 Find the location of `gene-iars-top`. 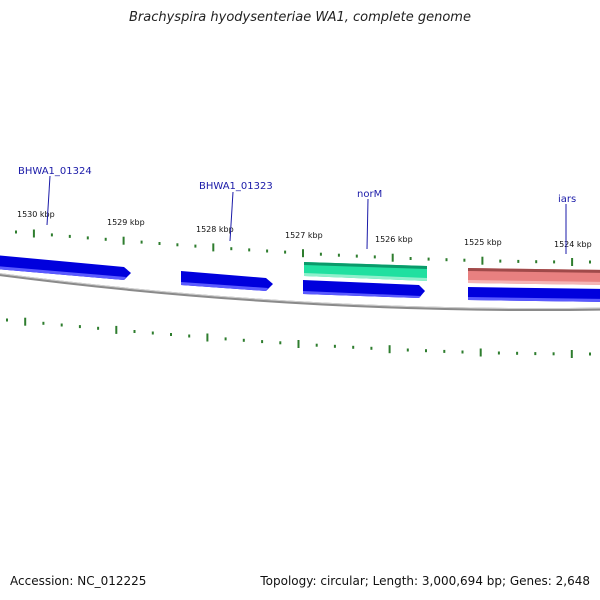

gene-iars-top is located at coordinates (534, 270).